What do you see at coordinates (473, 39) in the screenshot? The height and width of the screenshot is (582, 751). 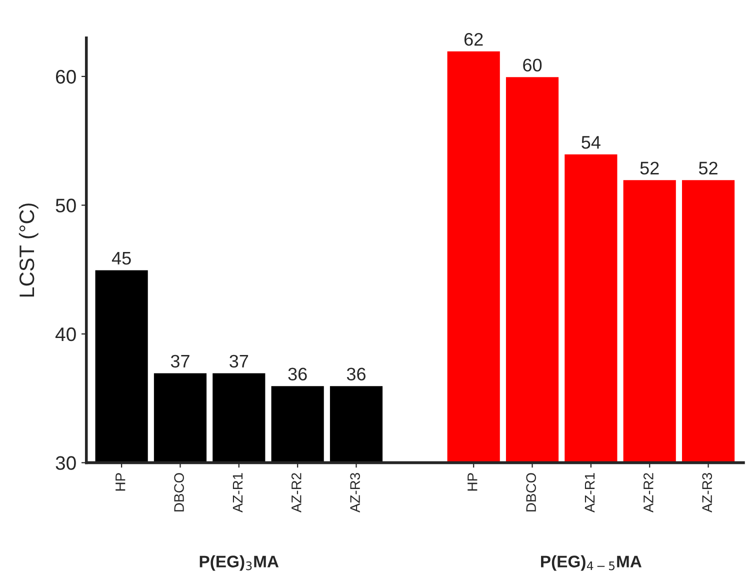 I see `data-label: 62` at bounding box center [473, 39].